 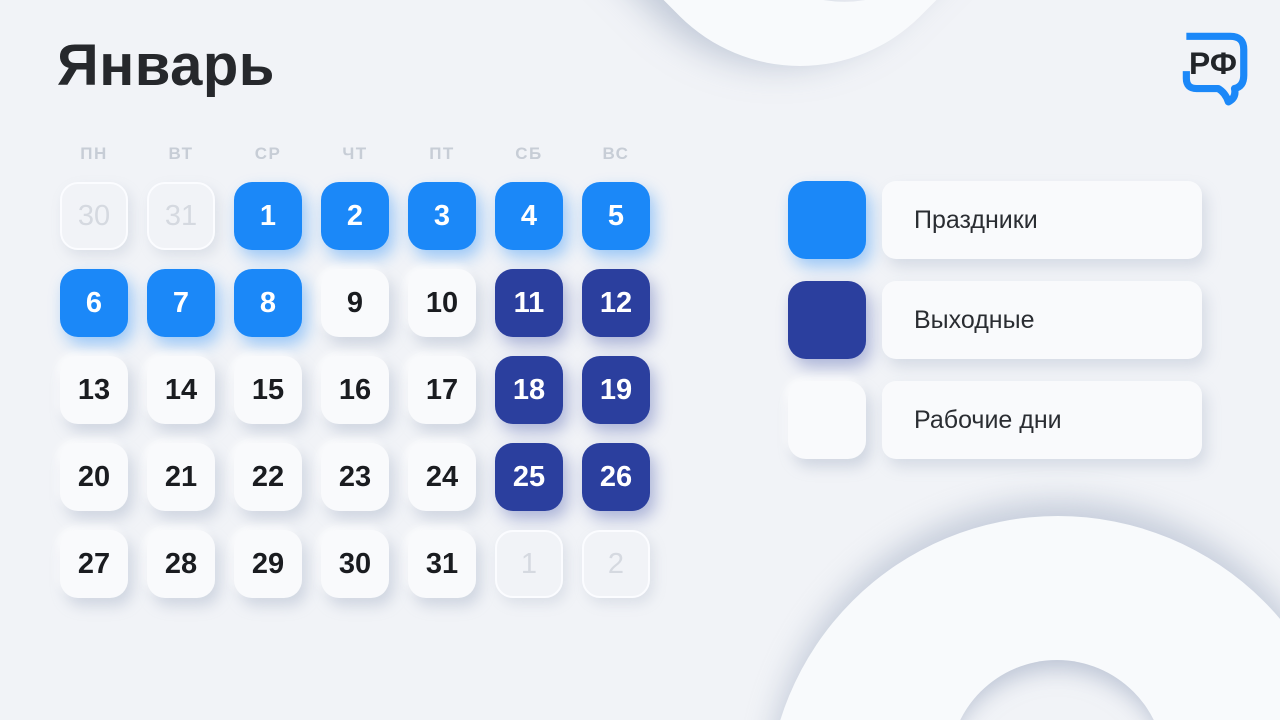 I want to click on legend-row-holiday: Праздники, so click(x=995, y=220).